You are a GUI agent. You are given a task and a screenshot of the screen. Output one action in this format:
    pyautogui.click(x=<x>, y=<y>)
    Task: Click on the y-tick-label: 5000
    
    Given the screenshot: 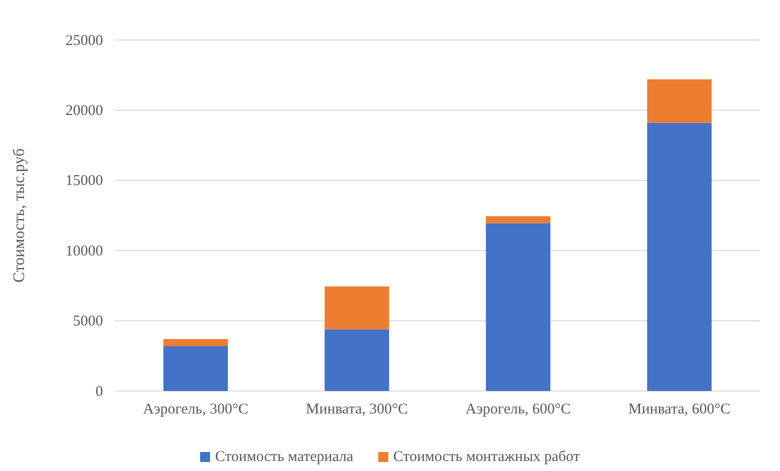 What is the action you would take?
    pyautogui.click(x=88, y=322)
    